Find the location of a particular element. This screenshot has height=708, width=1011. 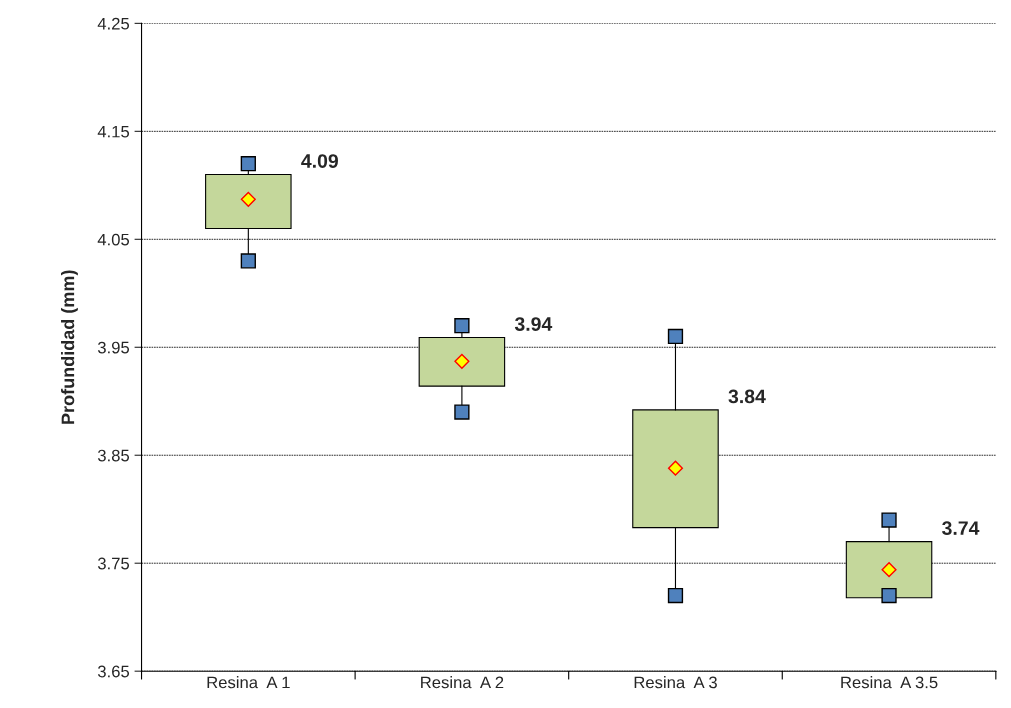

annotation: 4.09 is located at coordinates (319, 161).